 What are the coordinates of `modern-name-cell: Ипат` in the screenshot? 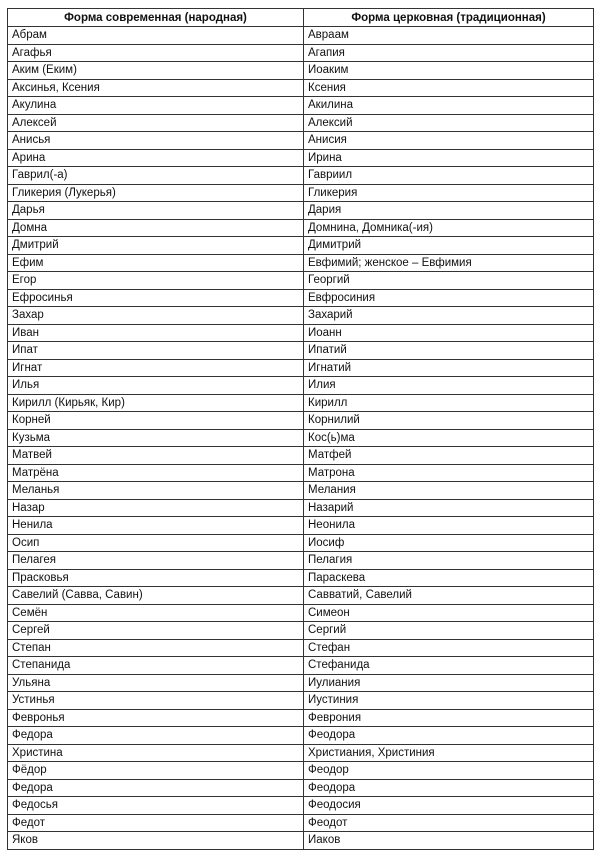 It's located at (155, 350).